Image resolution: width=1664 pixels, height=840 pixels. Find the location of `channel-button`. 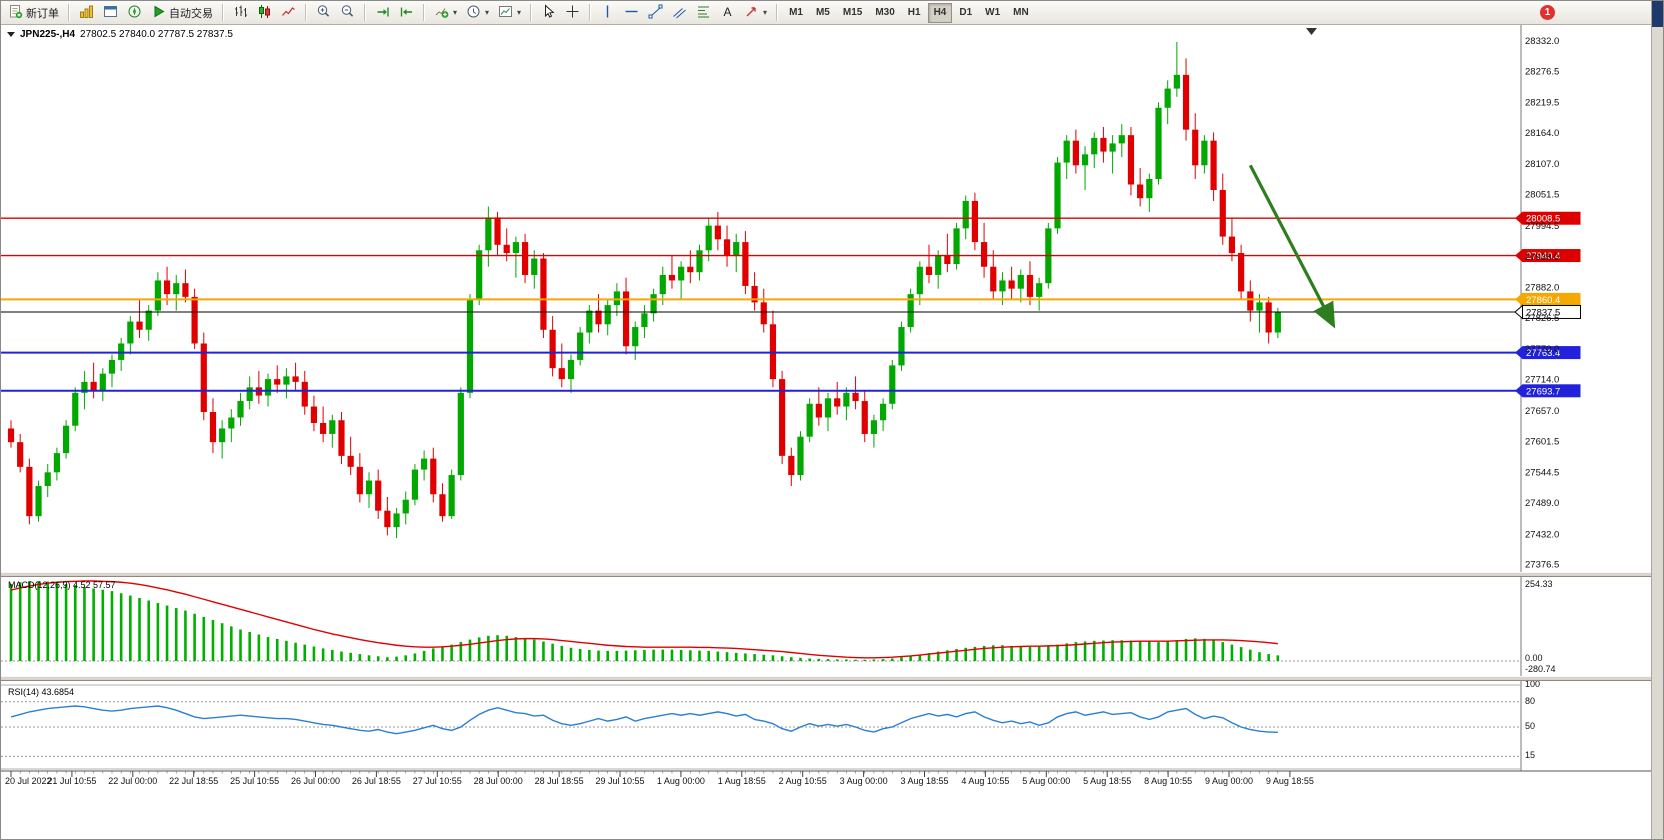

channel-button is located at coordinates (679, 13).